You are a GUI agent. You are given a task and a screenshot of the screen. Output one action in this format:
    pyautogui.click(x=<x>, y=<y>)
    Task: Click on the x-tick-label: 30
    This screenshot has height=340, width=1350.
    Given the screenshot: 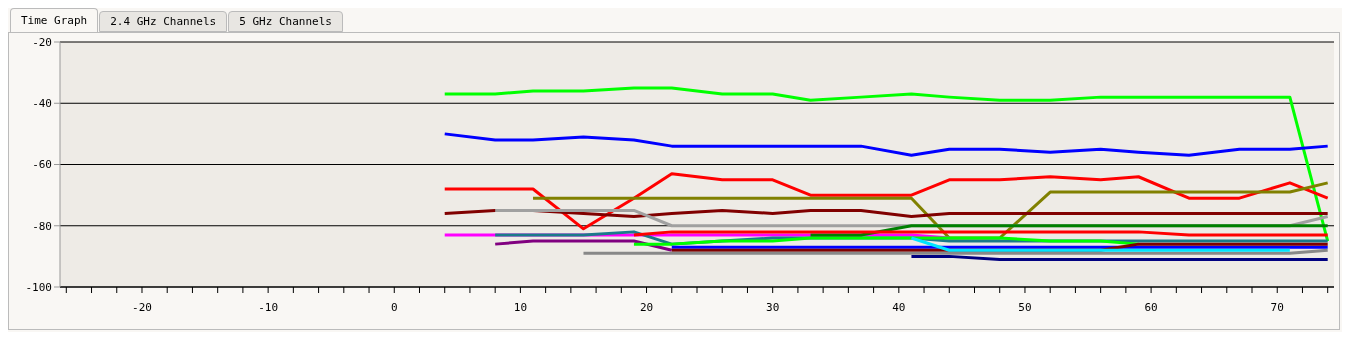 What is the action you would take?
    pyautogui.click(x=773, y=307)
    